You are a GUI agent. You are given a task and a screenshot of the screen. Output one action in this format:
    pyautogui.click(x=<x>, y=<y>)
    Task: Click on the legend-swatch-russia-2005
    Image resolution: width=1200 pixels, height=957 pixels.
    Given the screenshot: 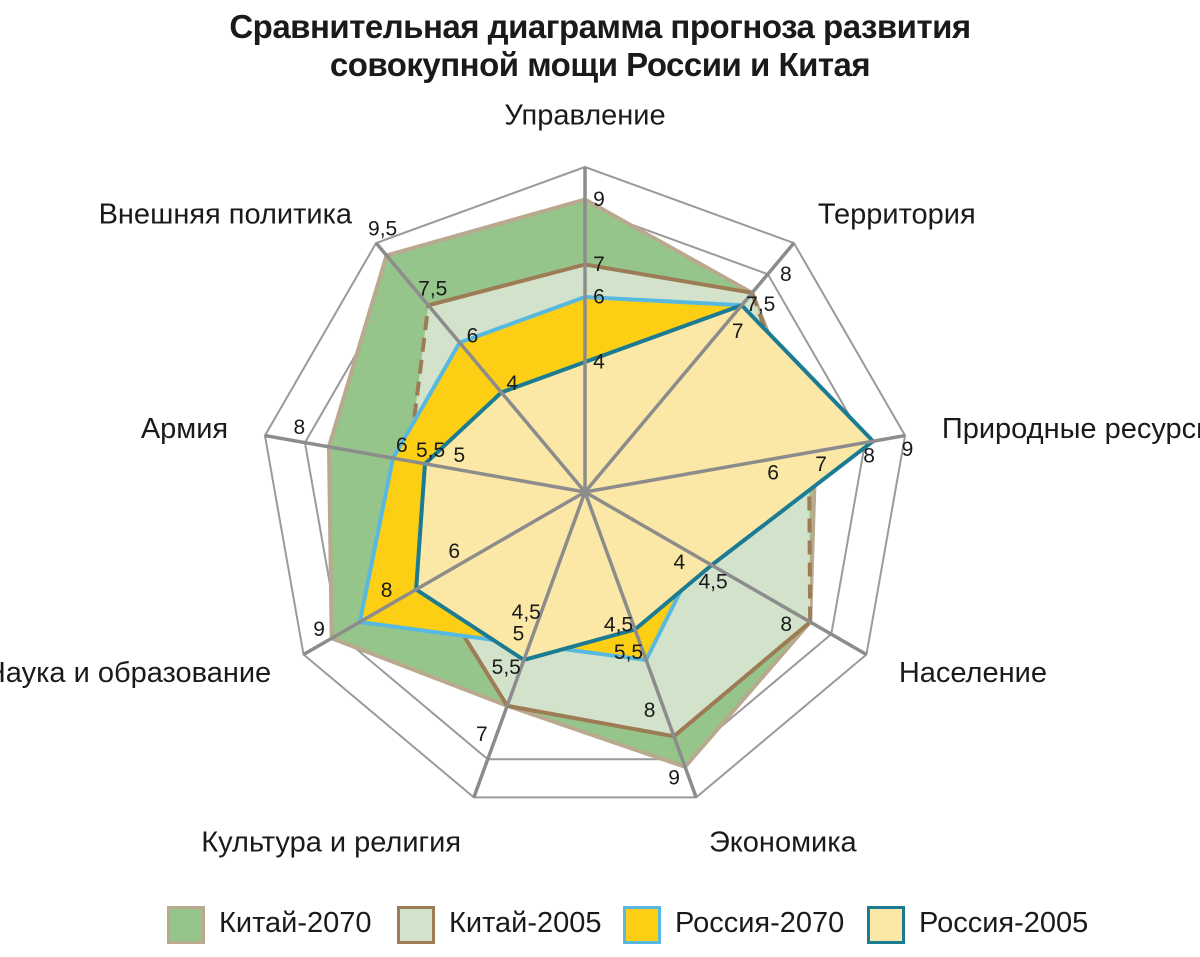 What is the action you would take?
    pyautogui.click(x=886, y=925)
    